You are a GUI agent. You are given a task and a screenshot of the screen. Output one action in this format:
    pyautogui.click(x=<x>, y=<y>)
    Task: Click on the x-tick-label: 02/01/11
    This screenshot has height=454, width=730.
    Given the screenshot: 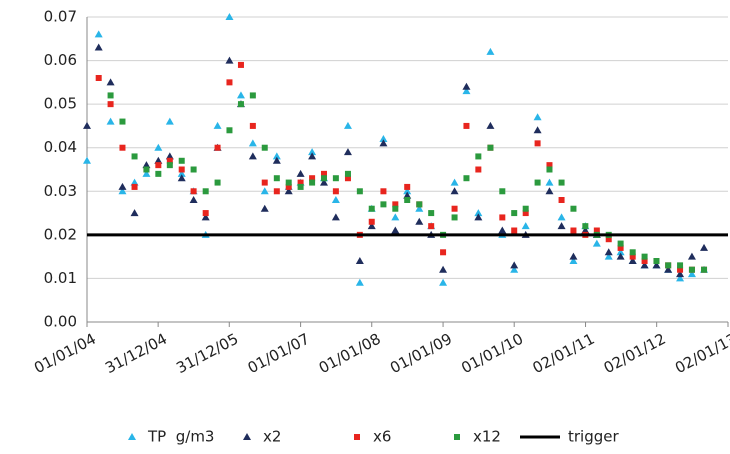 What is the action you would take?
    pyautogui.click(x=564, y=354)
    